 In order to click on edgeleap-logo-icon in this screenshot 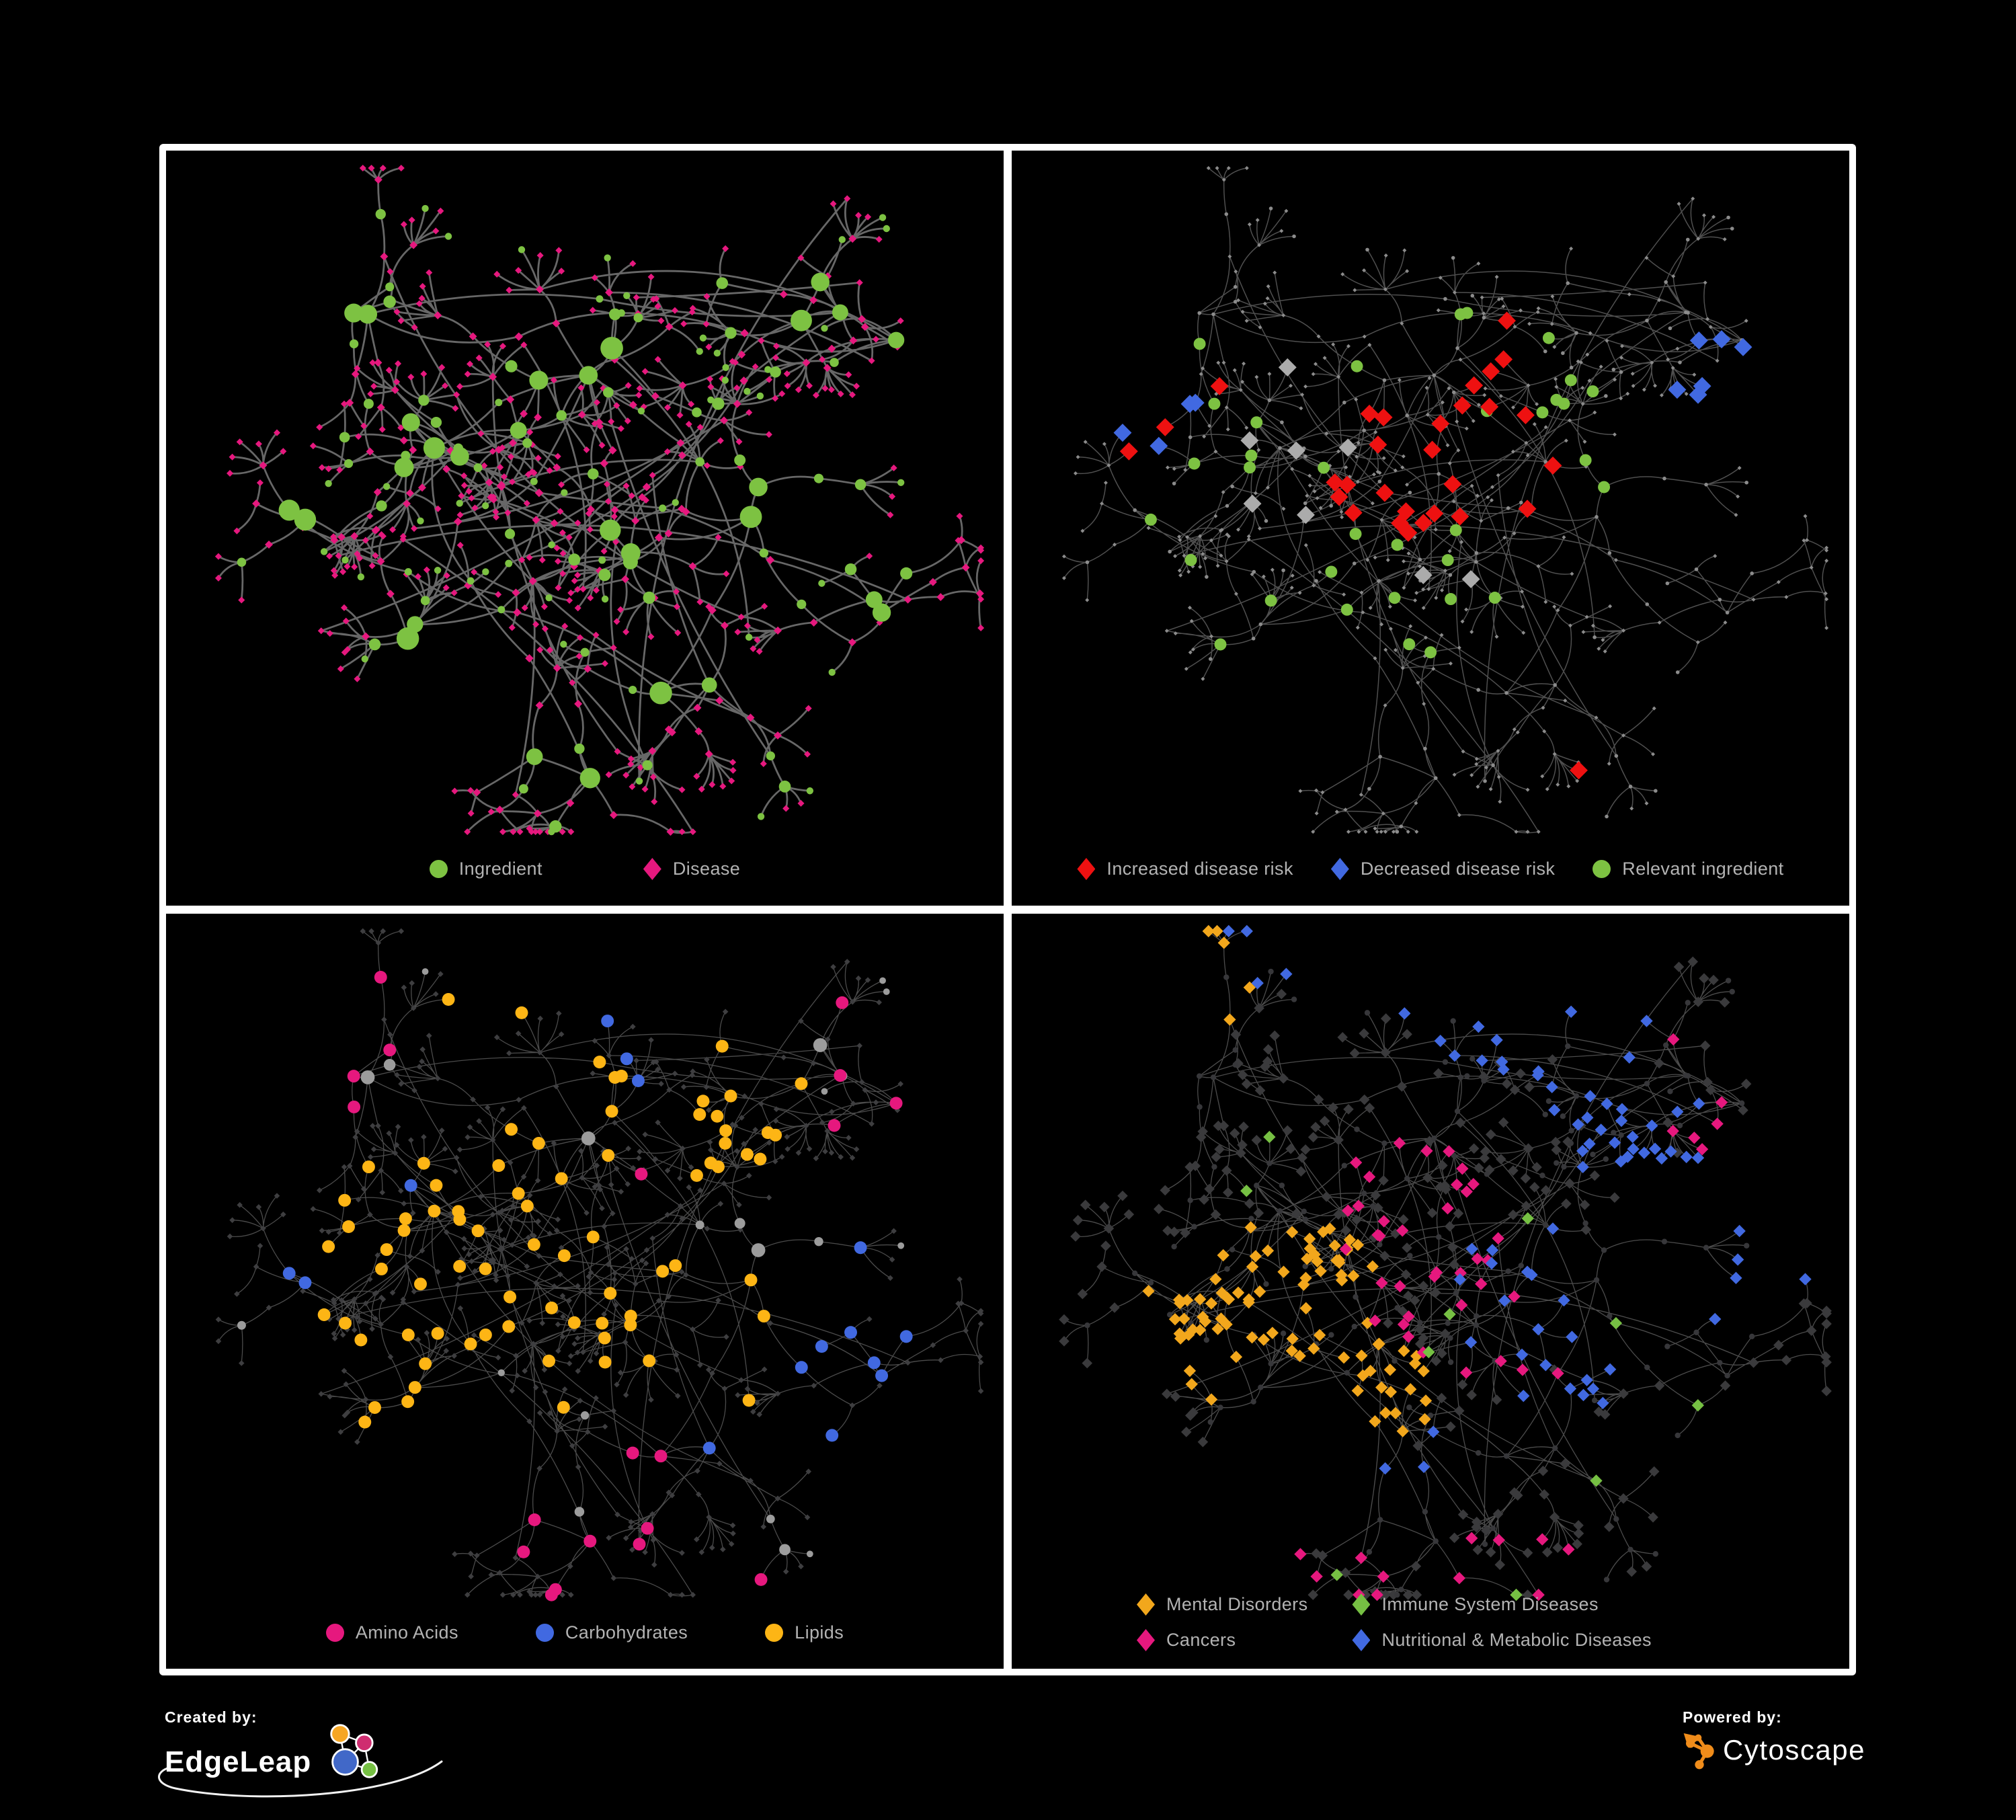, I will do `click(354, 1751)`.